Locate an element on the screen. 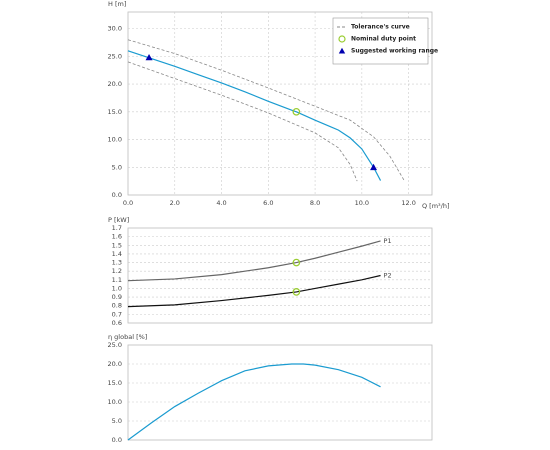 The height and width of the screenshot is (450, 550). y-tick-label: 1.2 is located at coordinates (117, 271).